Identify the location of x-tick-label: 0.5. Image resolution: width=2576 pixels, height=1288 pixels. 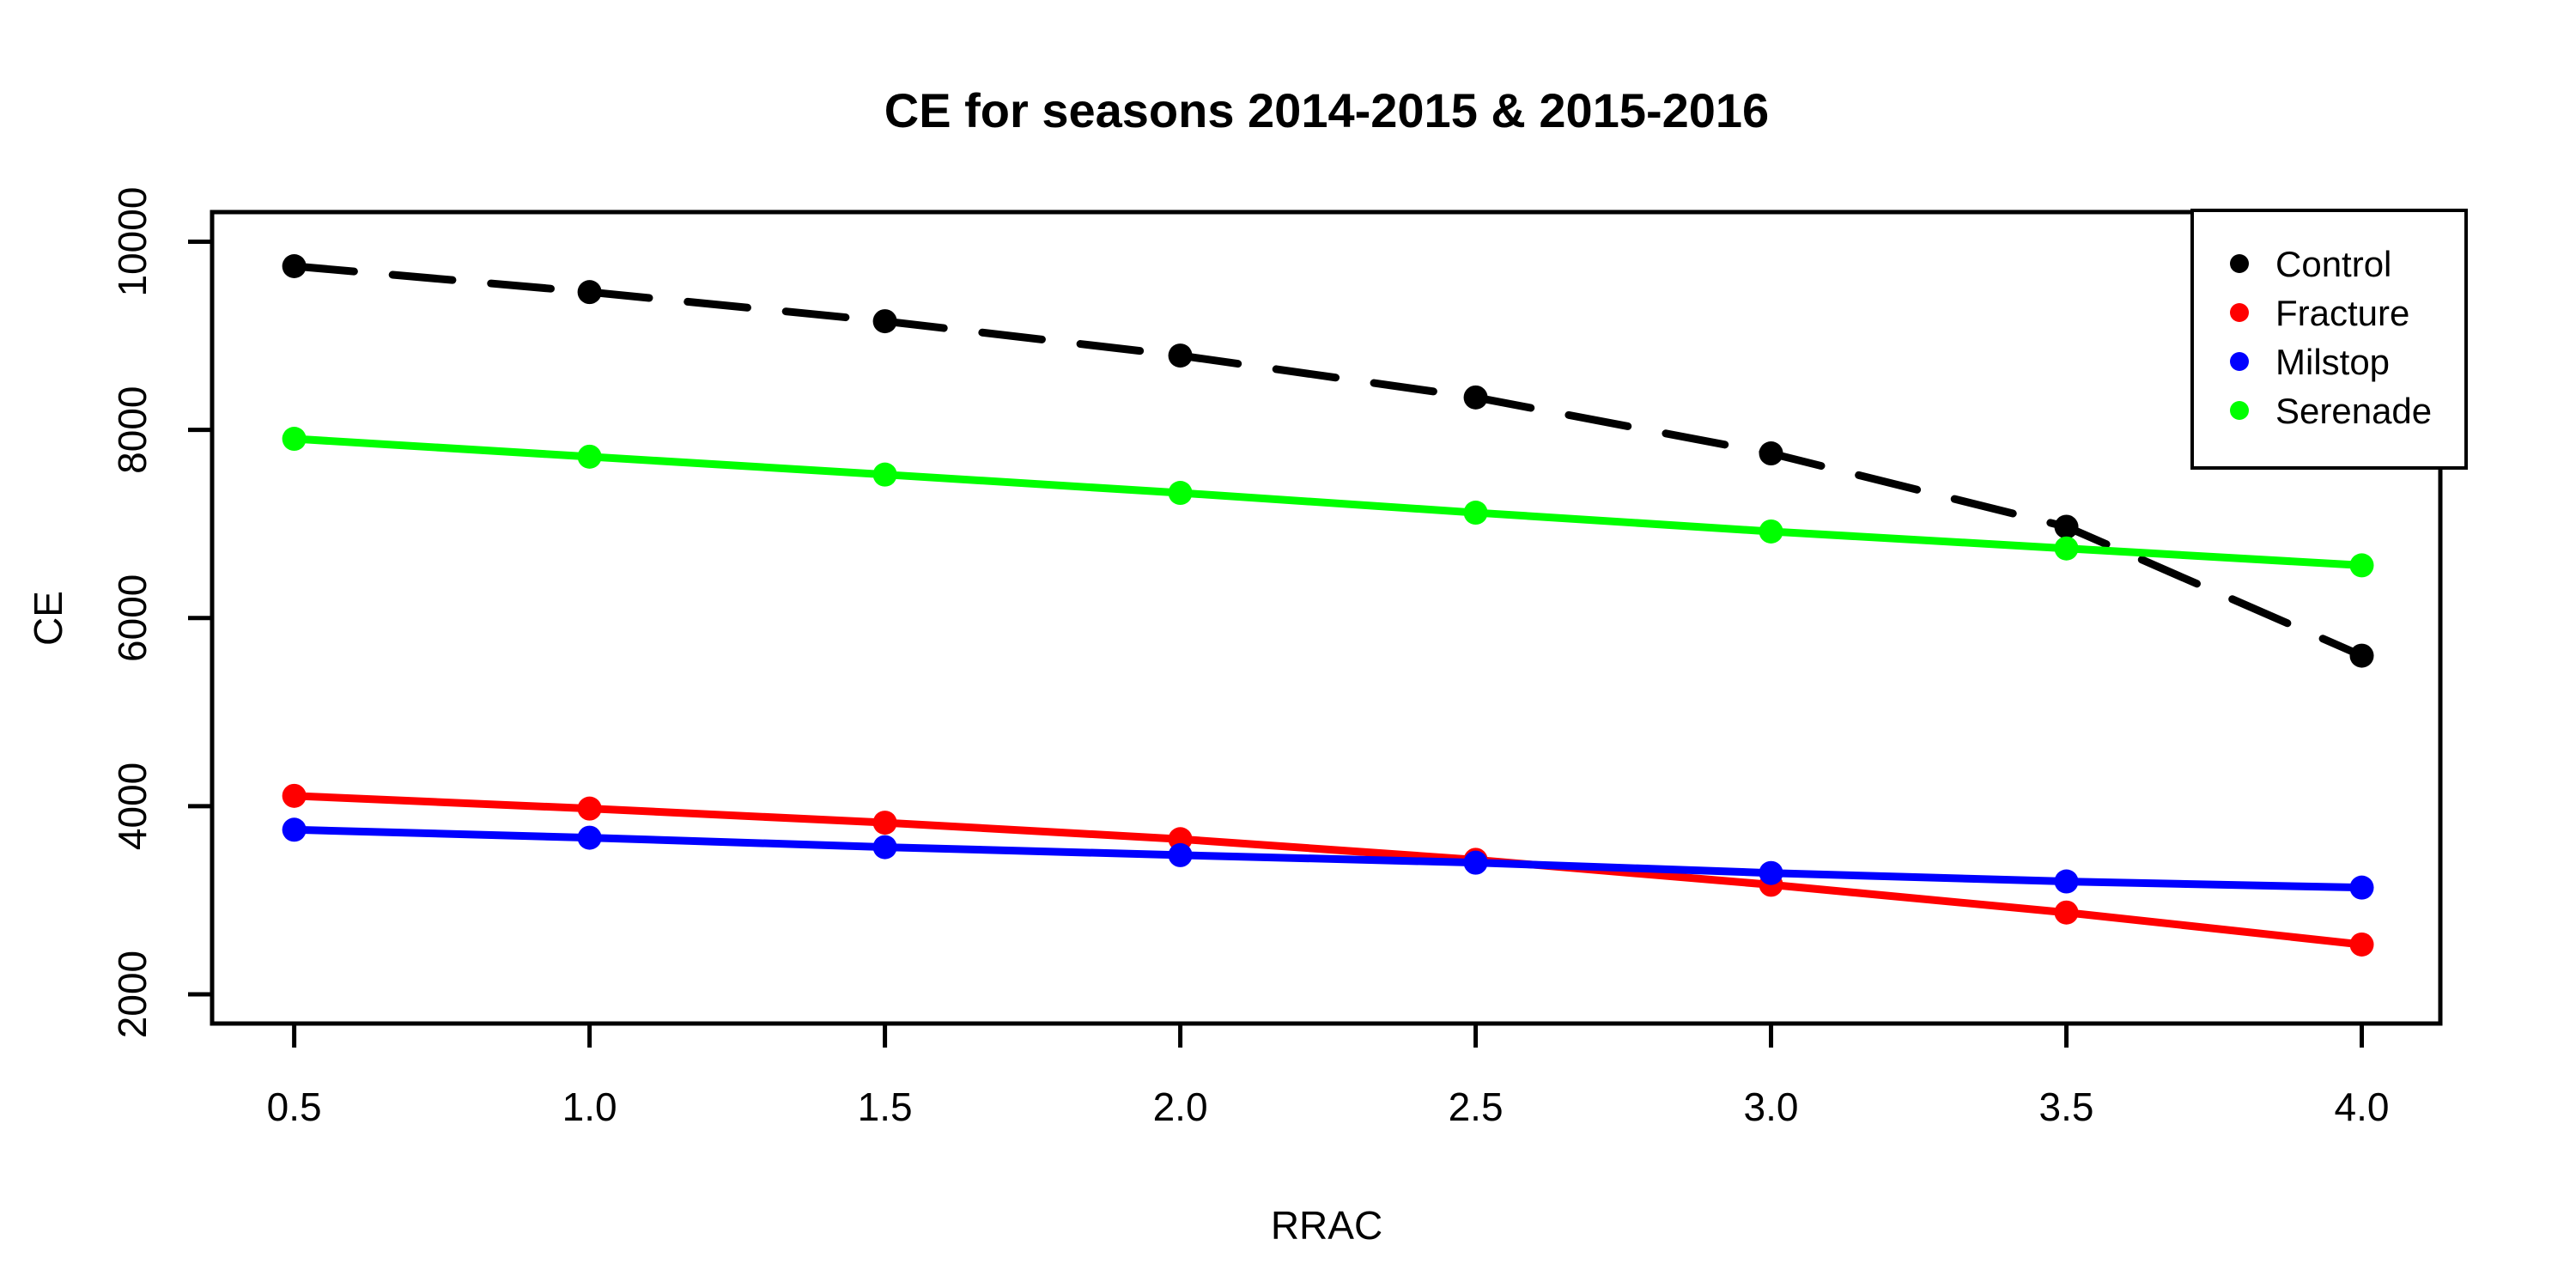
(294, 1107).